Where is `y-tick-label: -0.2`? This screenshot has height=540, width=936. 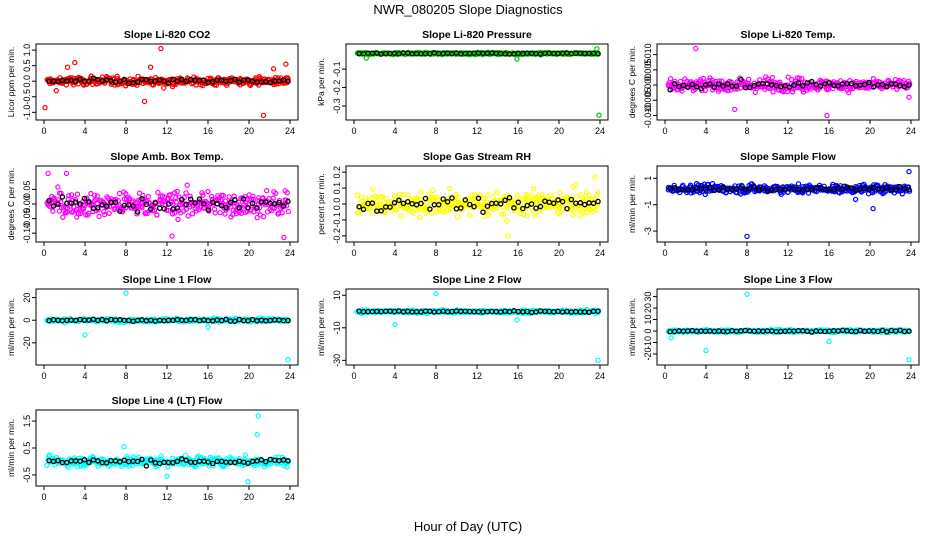 y-tick-label: -0.2 is located at coordinates (337, 236).